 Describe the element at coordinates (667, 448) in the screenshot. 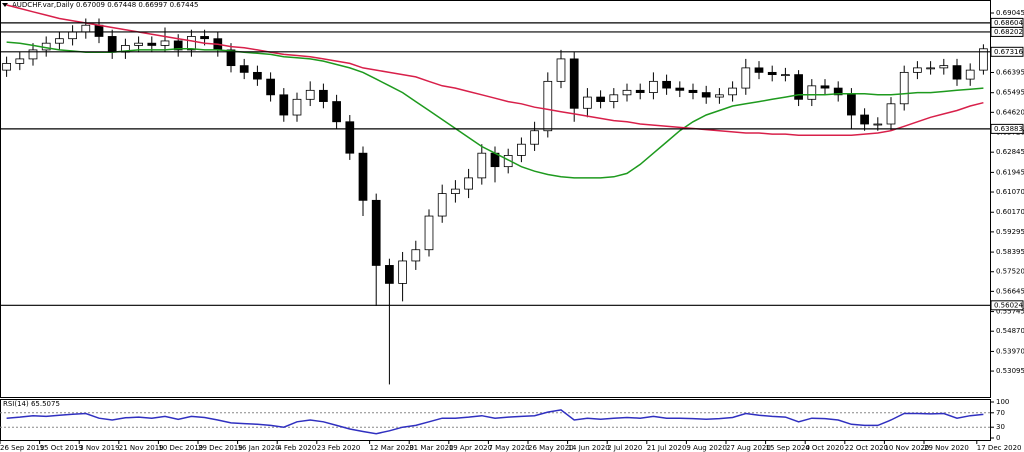

I see `x-tick-label: 21 Jul 2020` at that location.